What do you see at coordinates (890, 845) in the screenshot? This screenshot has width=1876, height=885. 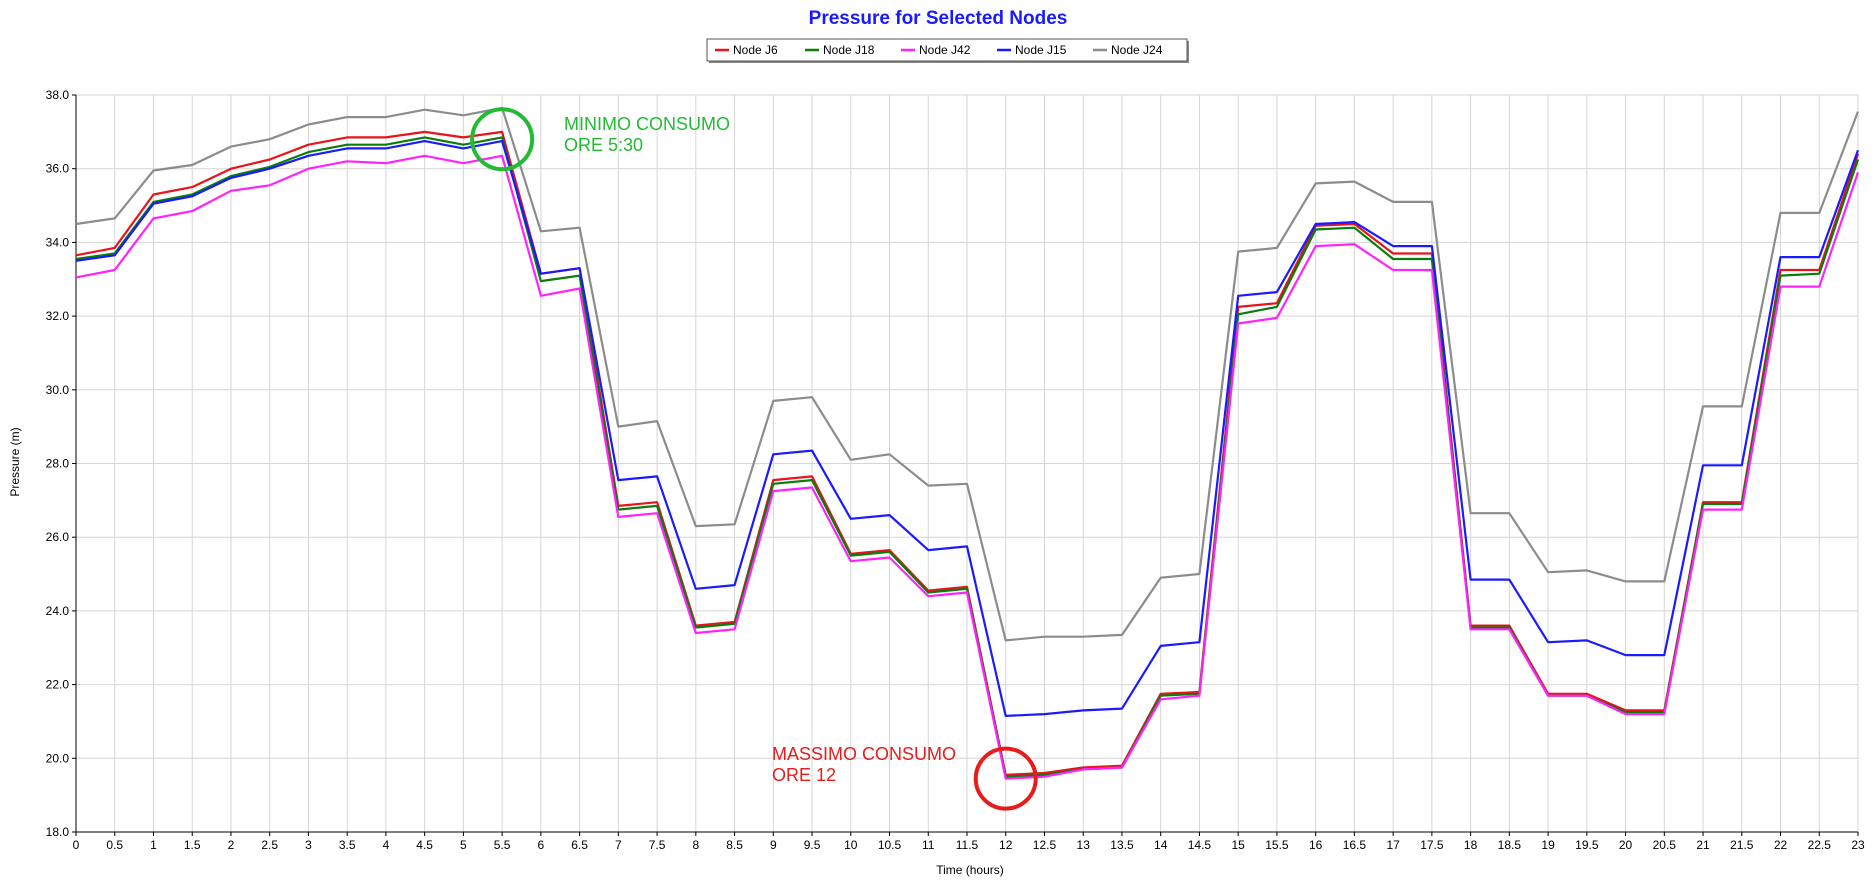 I see `x-tick-label: 10.5` at bounding box center [890, 845].